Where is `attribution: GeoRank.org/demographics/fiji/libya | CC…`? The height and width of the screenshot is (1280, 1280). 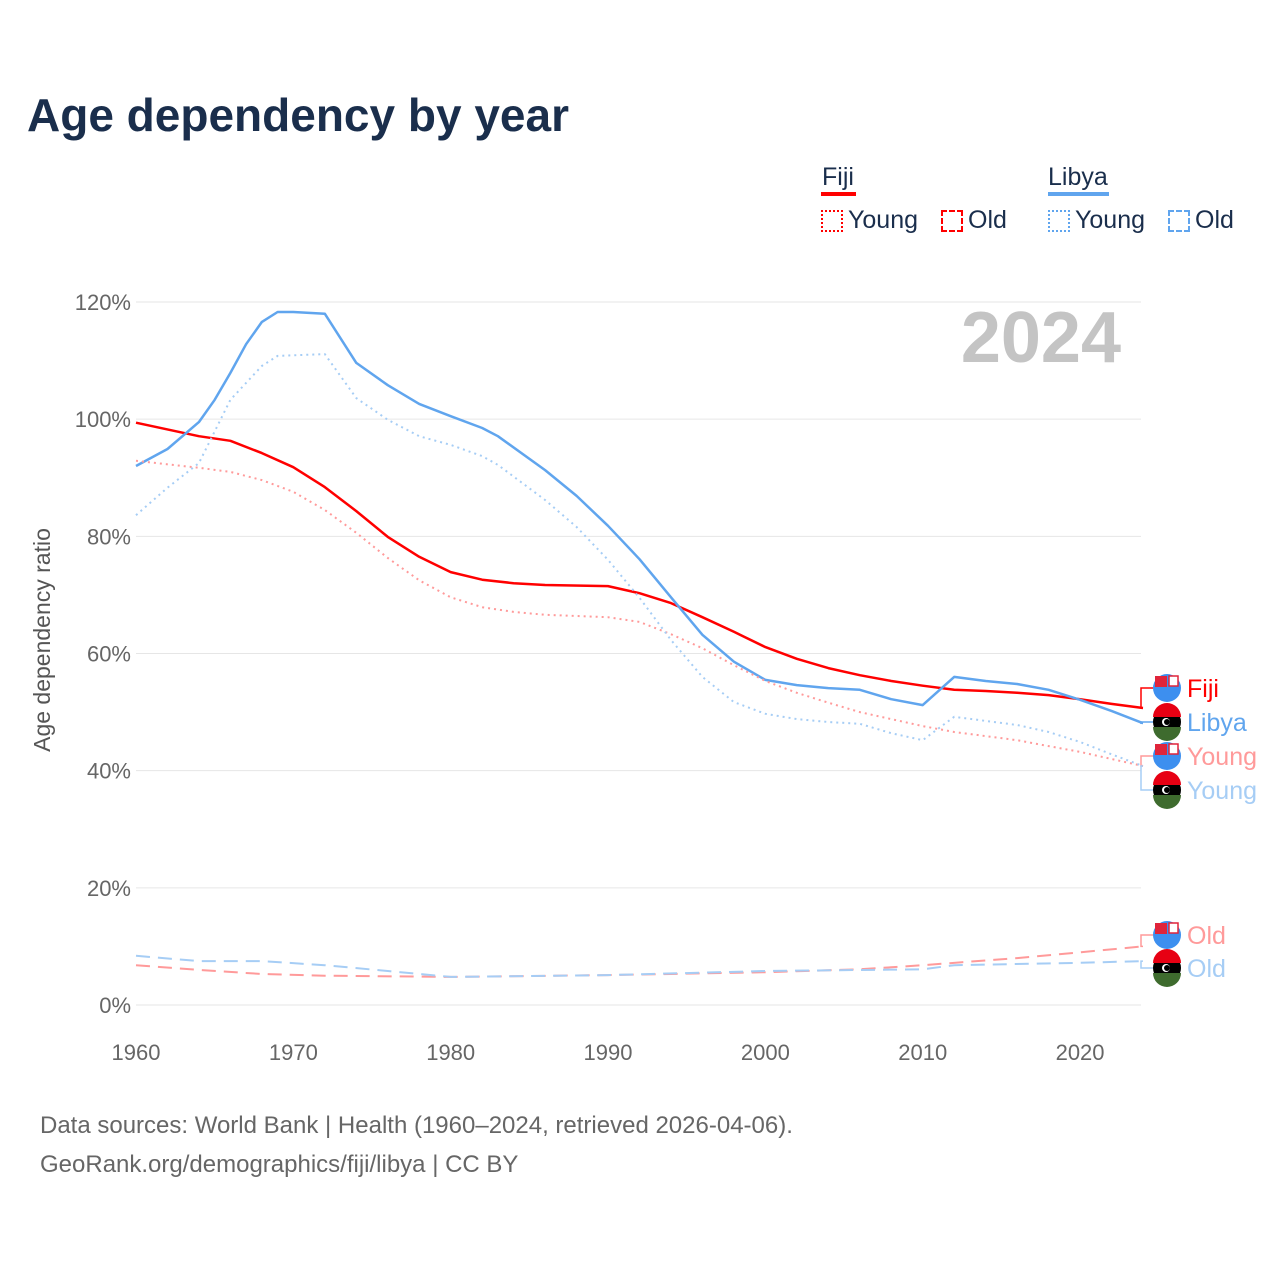 attribution: GeoRank.org/demographics/fiji/libya | CC… is located at coordinates (279, 1164).